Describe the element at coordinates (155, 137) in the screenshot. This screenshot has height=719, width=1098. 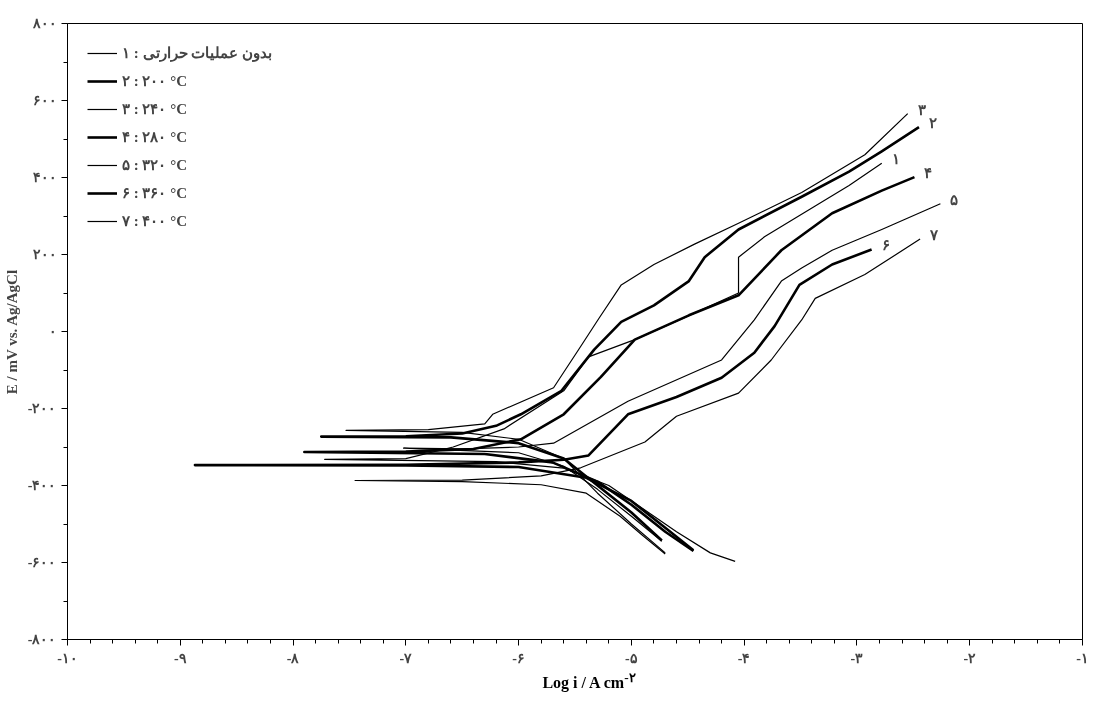
I see `legend-label: ۴ : ۲۸۰ °C` at that location.